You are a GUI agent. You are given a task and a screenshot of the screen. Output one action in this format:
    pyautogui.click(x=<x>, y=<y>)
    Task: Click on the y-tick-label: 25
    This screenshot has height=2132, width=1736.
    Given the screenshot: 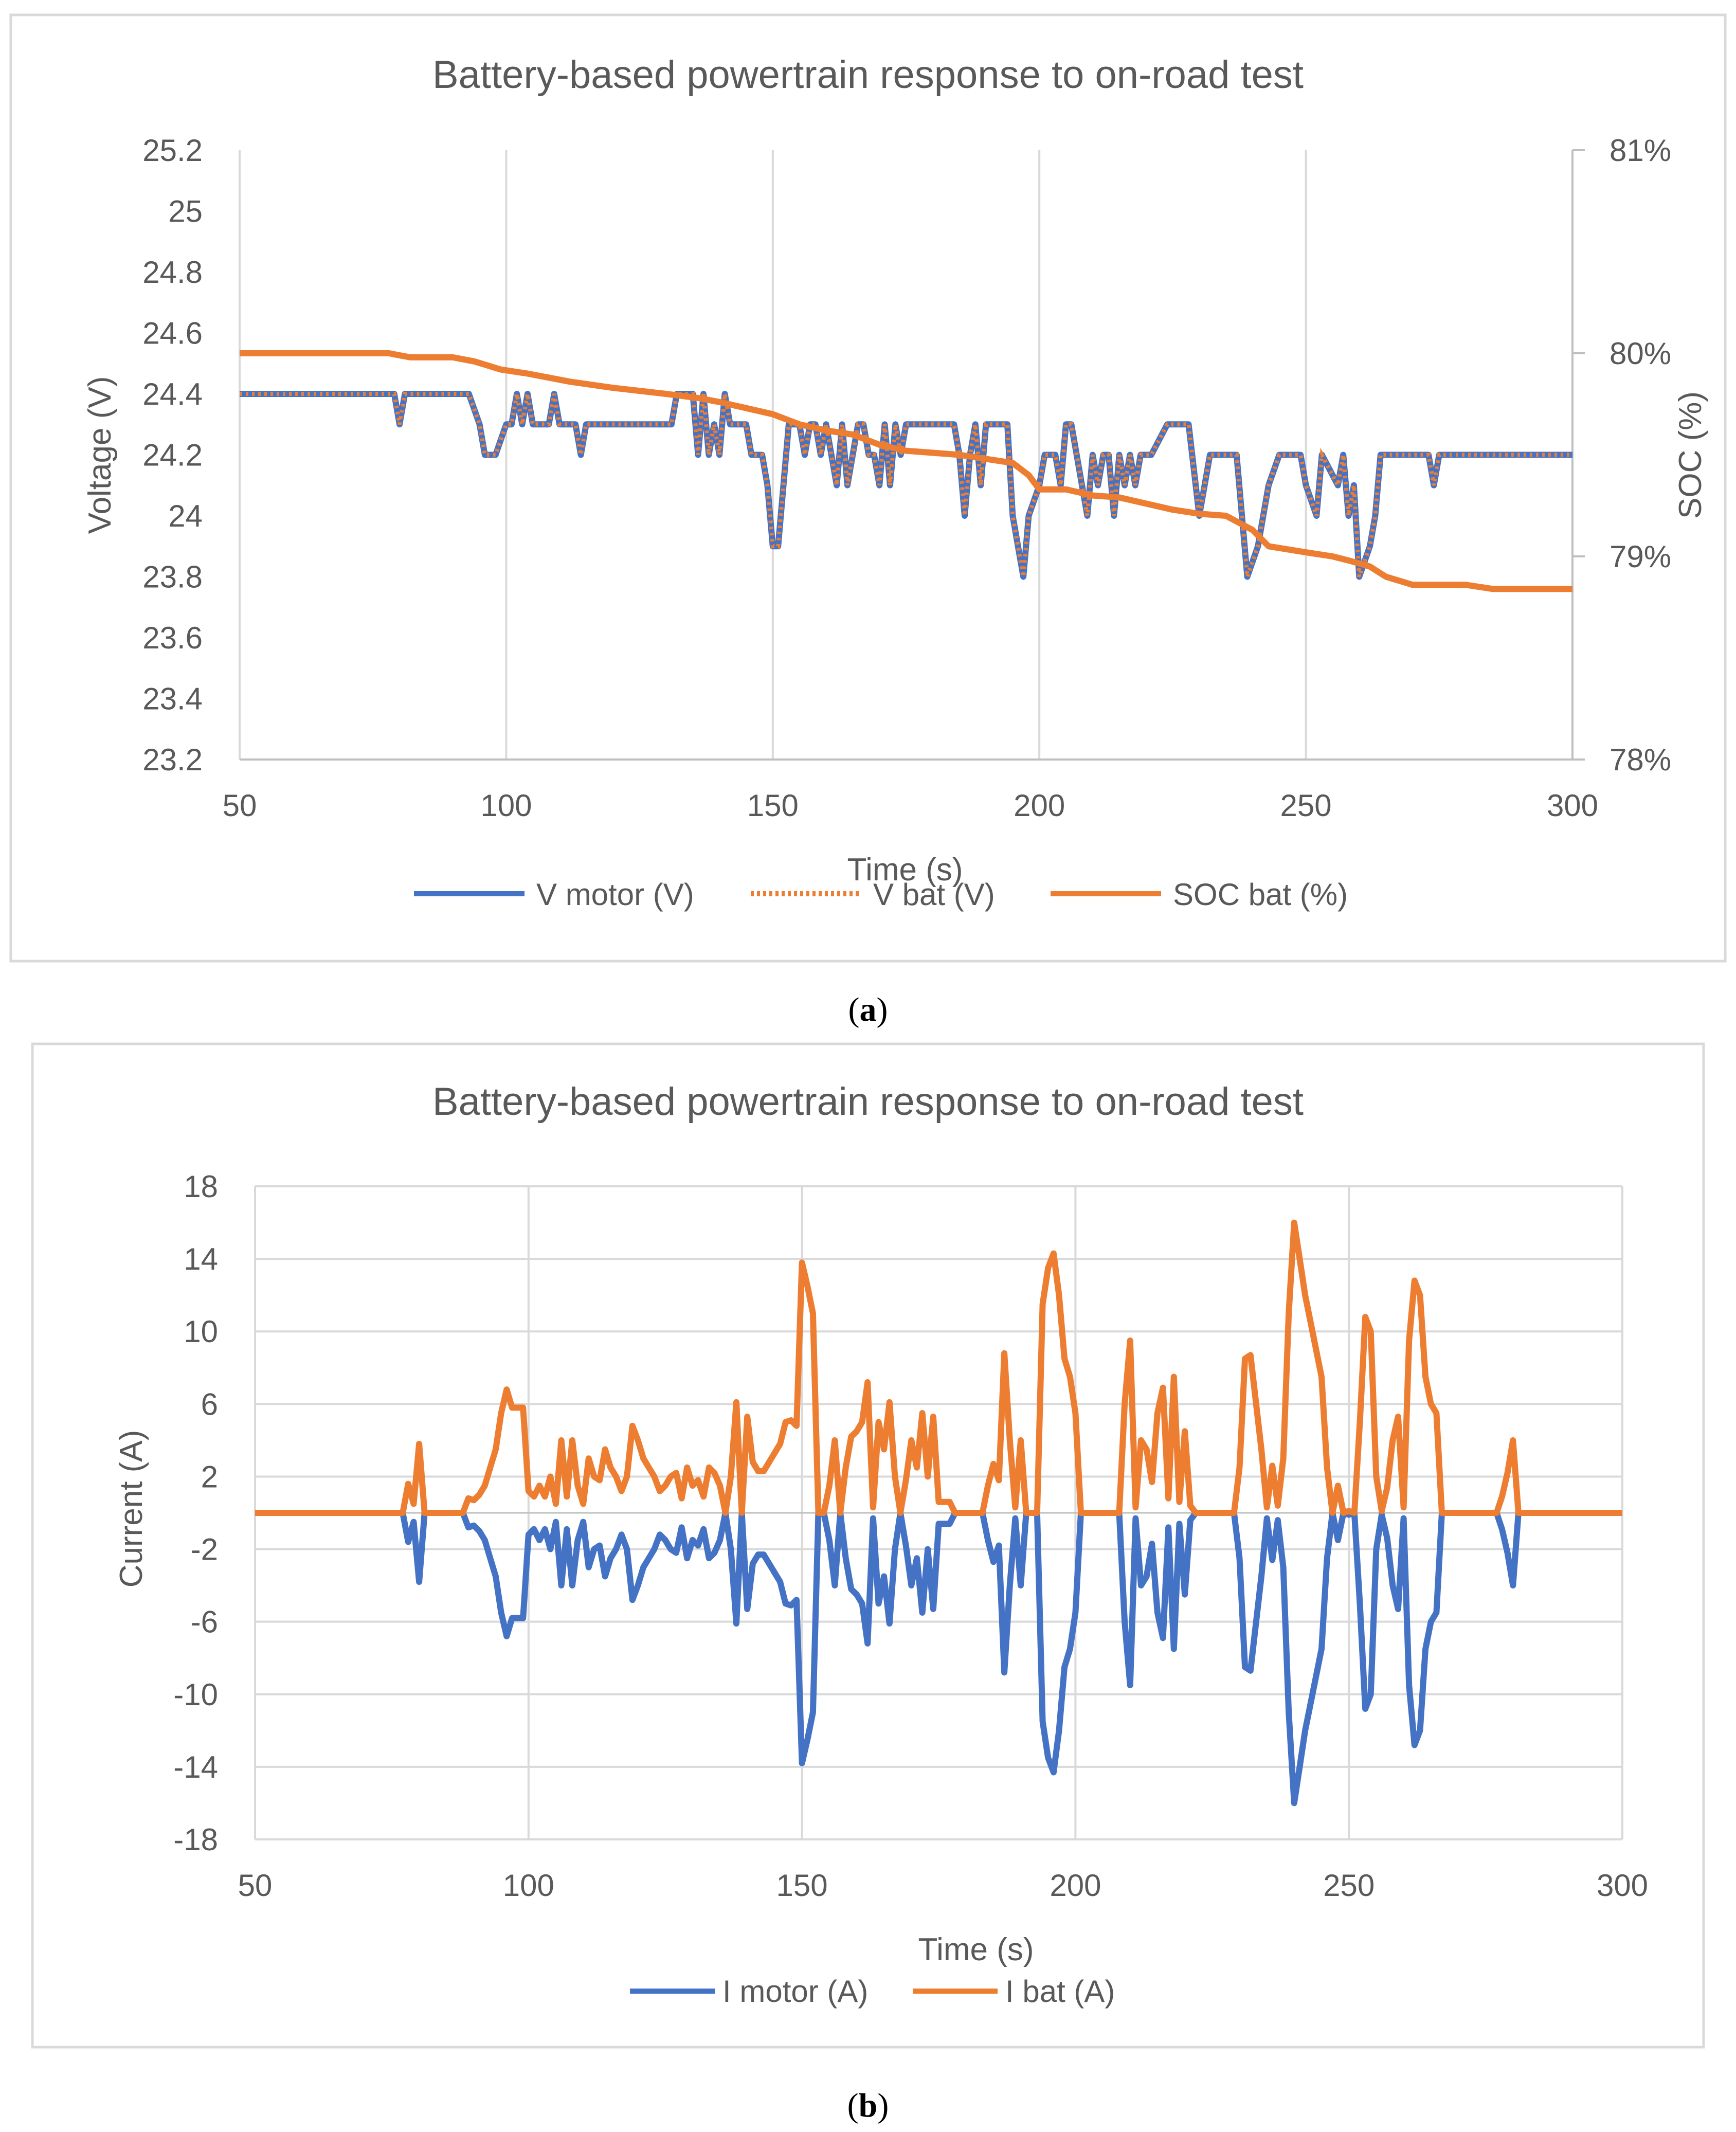 What is the action you would take?
    pyautogui.click(x=186, y=212)
    